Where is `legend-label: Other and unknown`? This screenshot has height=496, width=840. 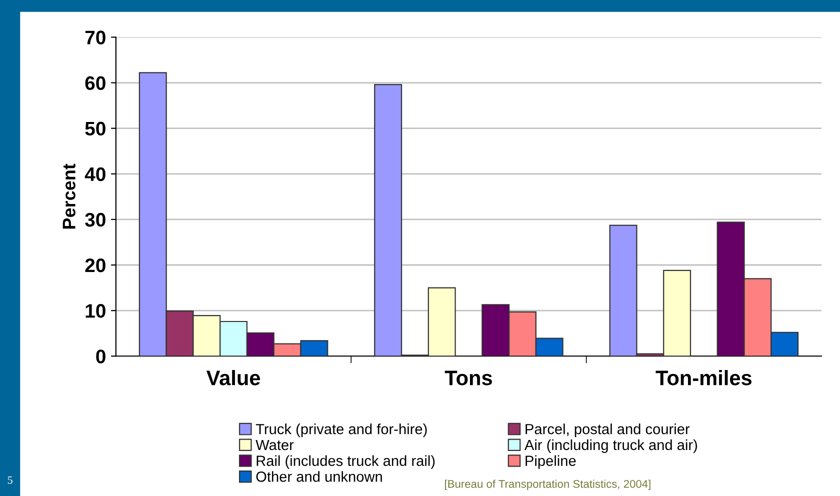
legend-label: Other and unknown is located at coordinates (319, 476).